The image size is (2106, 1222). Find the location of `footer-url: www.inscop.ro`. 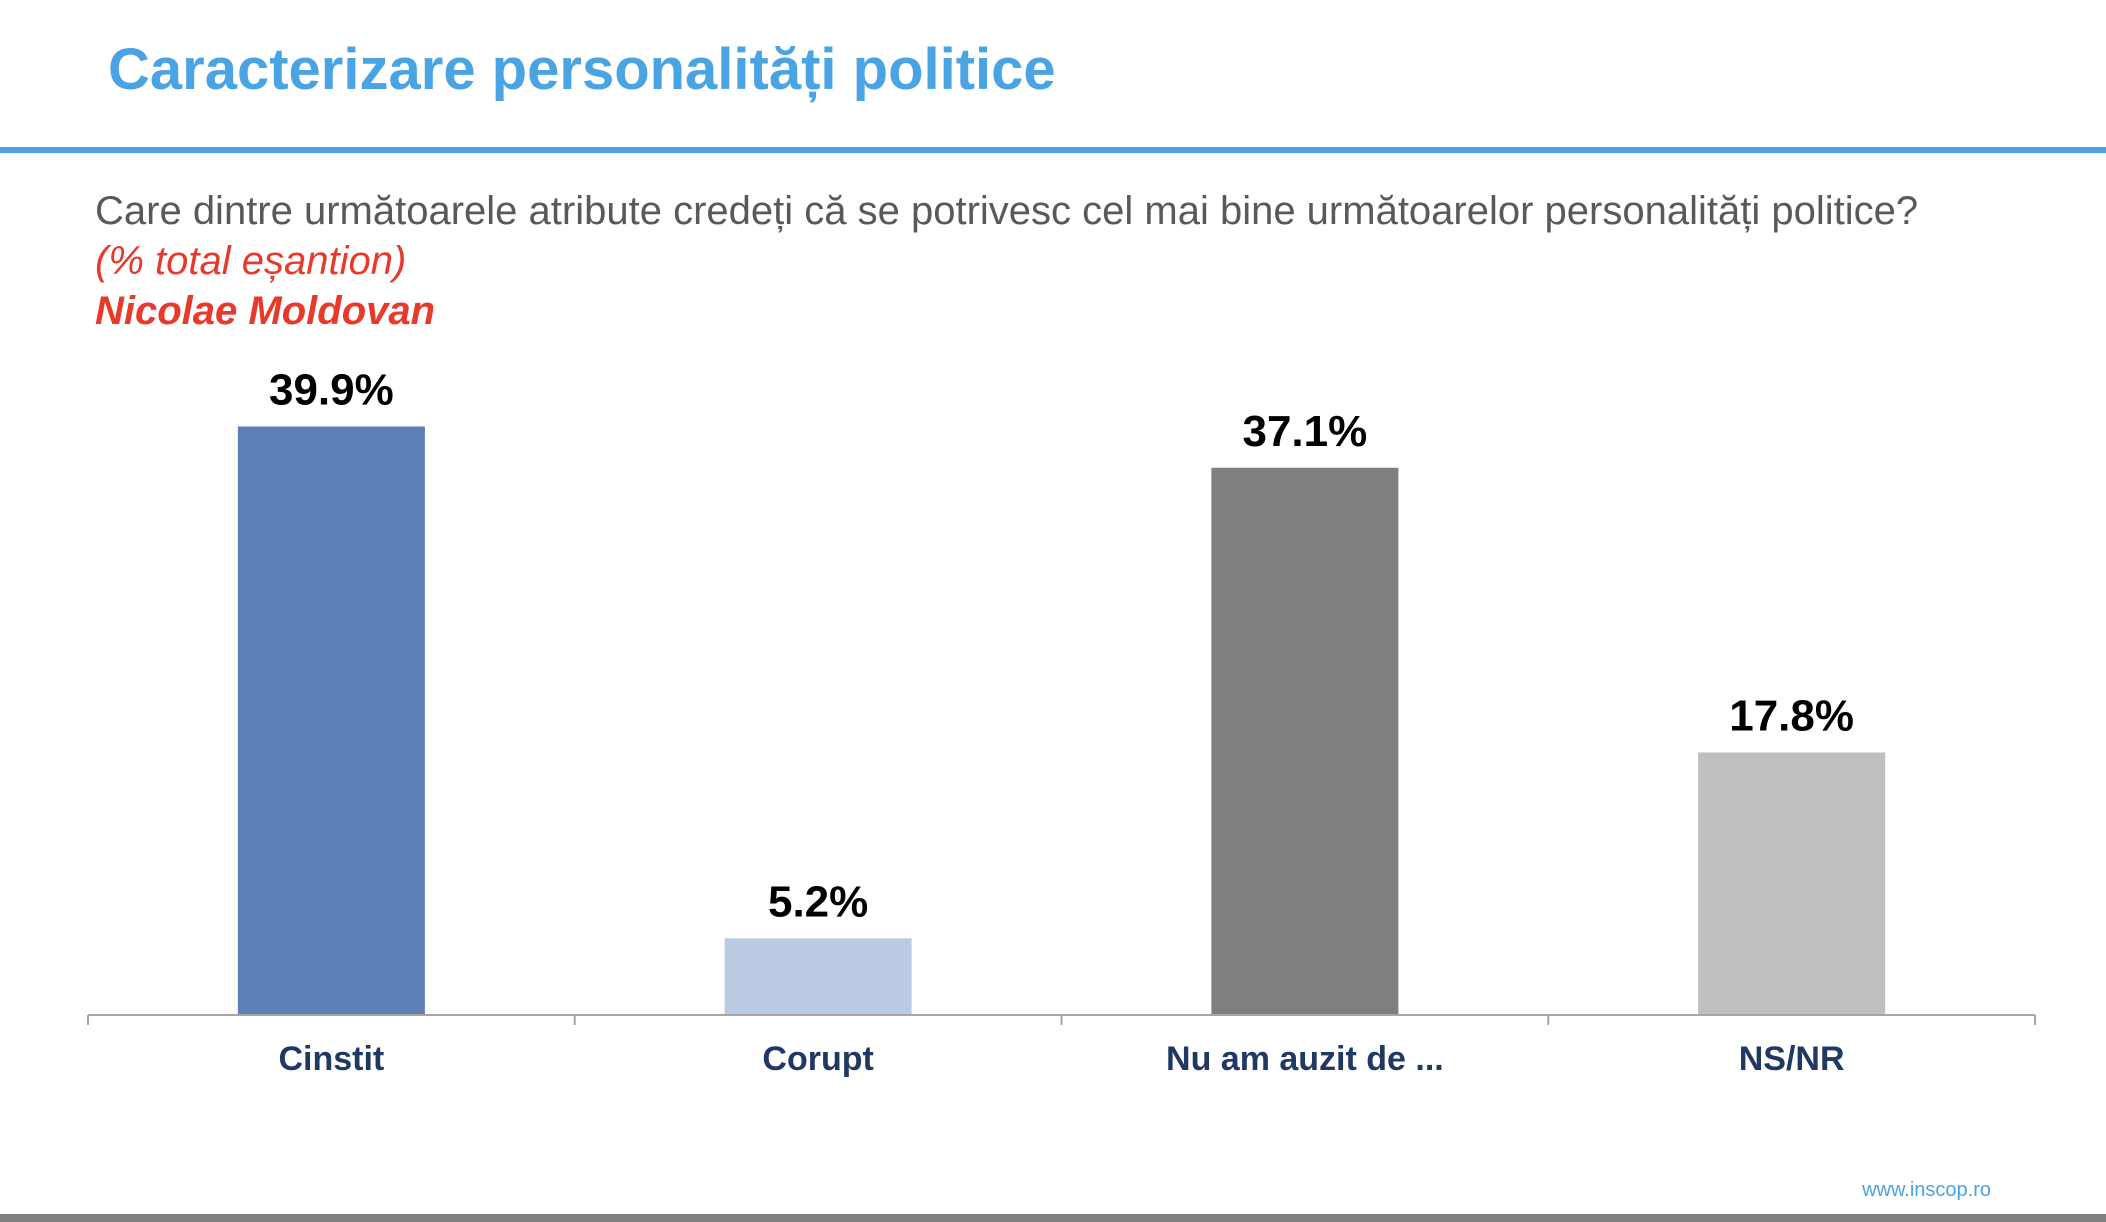

footer-url: www.inscop.ro is located at coordinates (1926, 1190).